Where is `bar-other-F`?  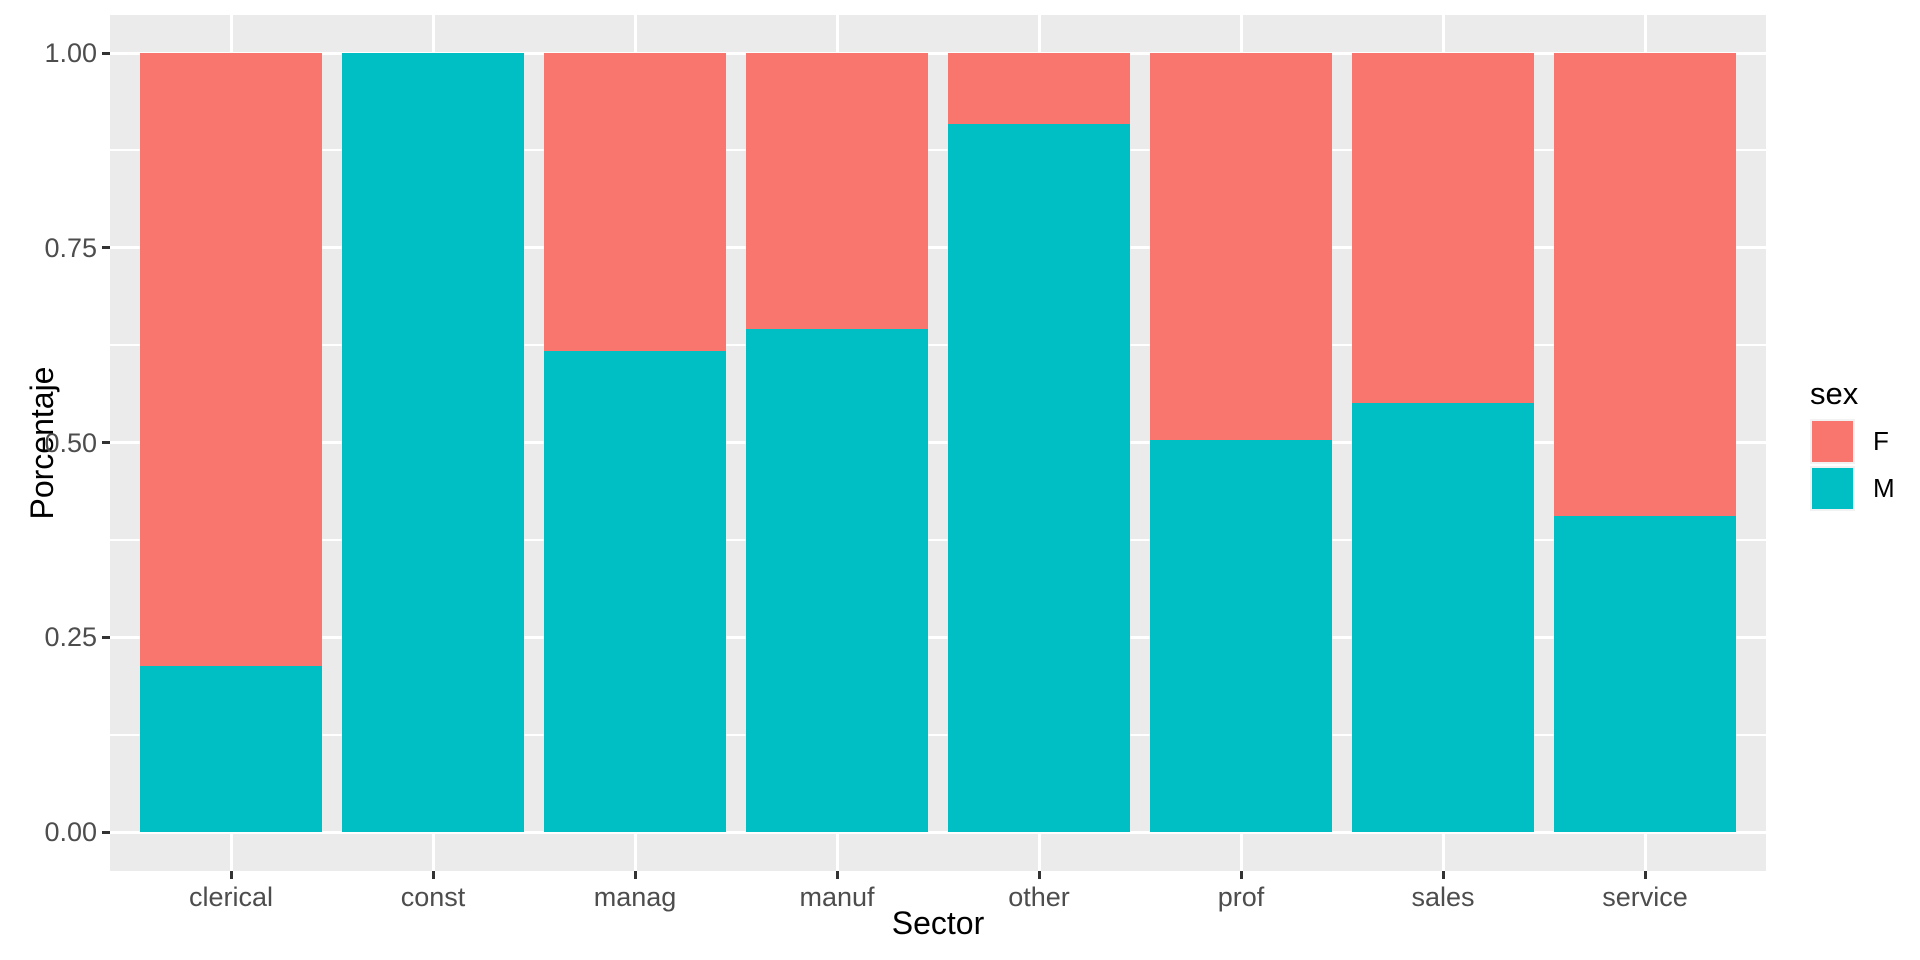 bar-other-F is located at coordinates (1039, 88).